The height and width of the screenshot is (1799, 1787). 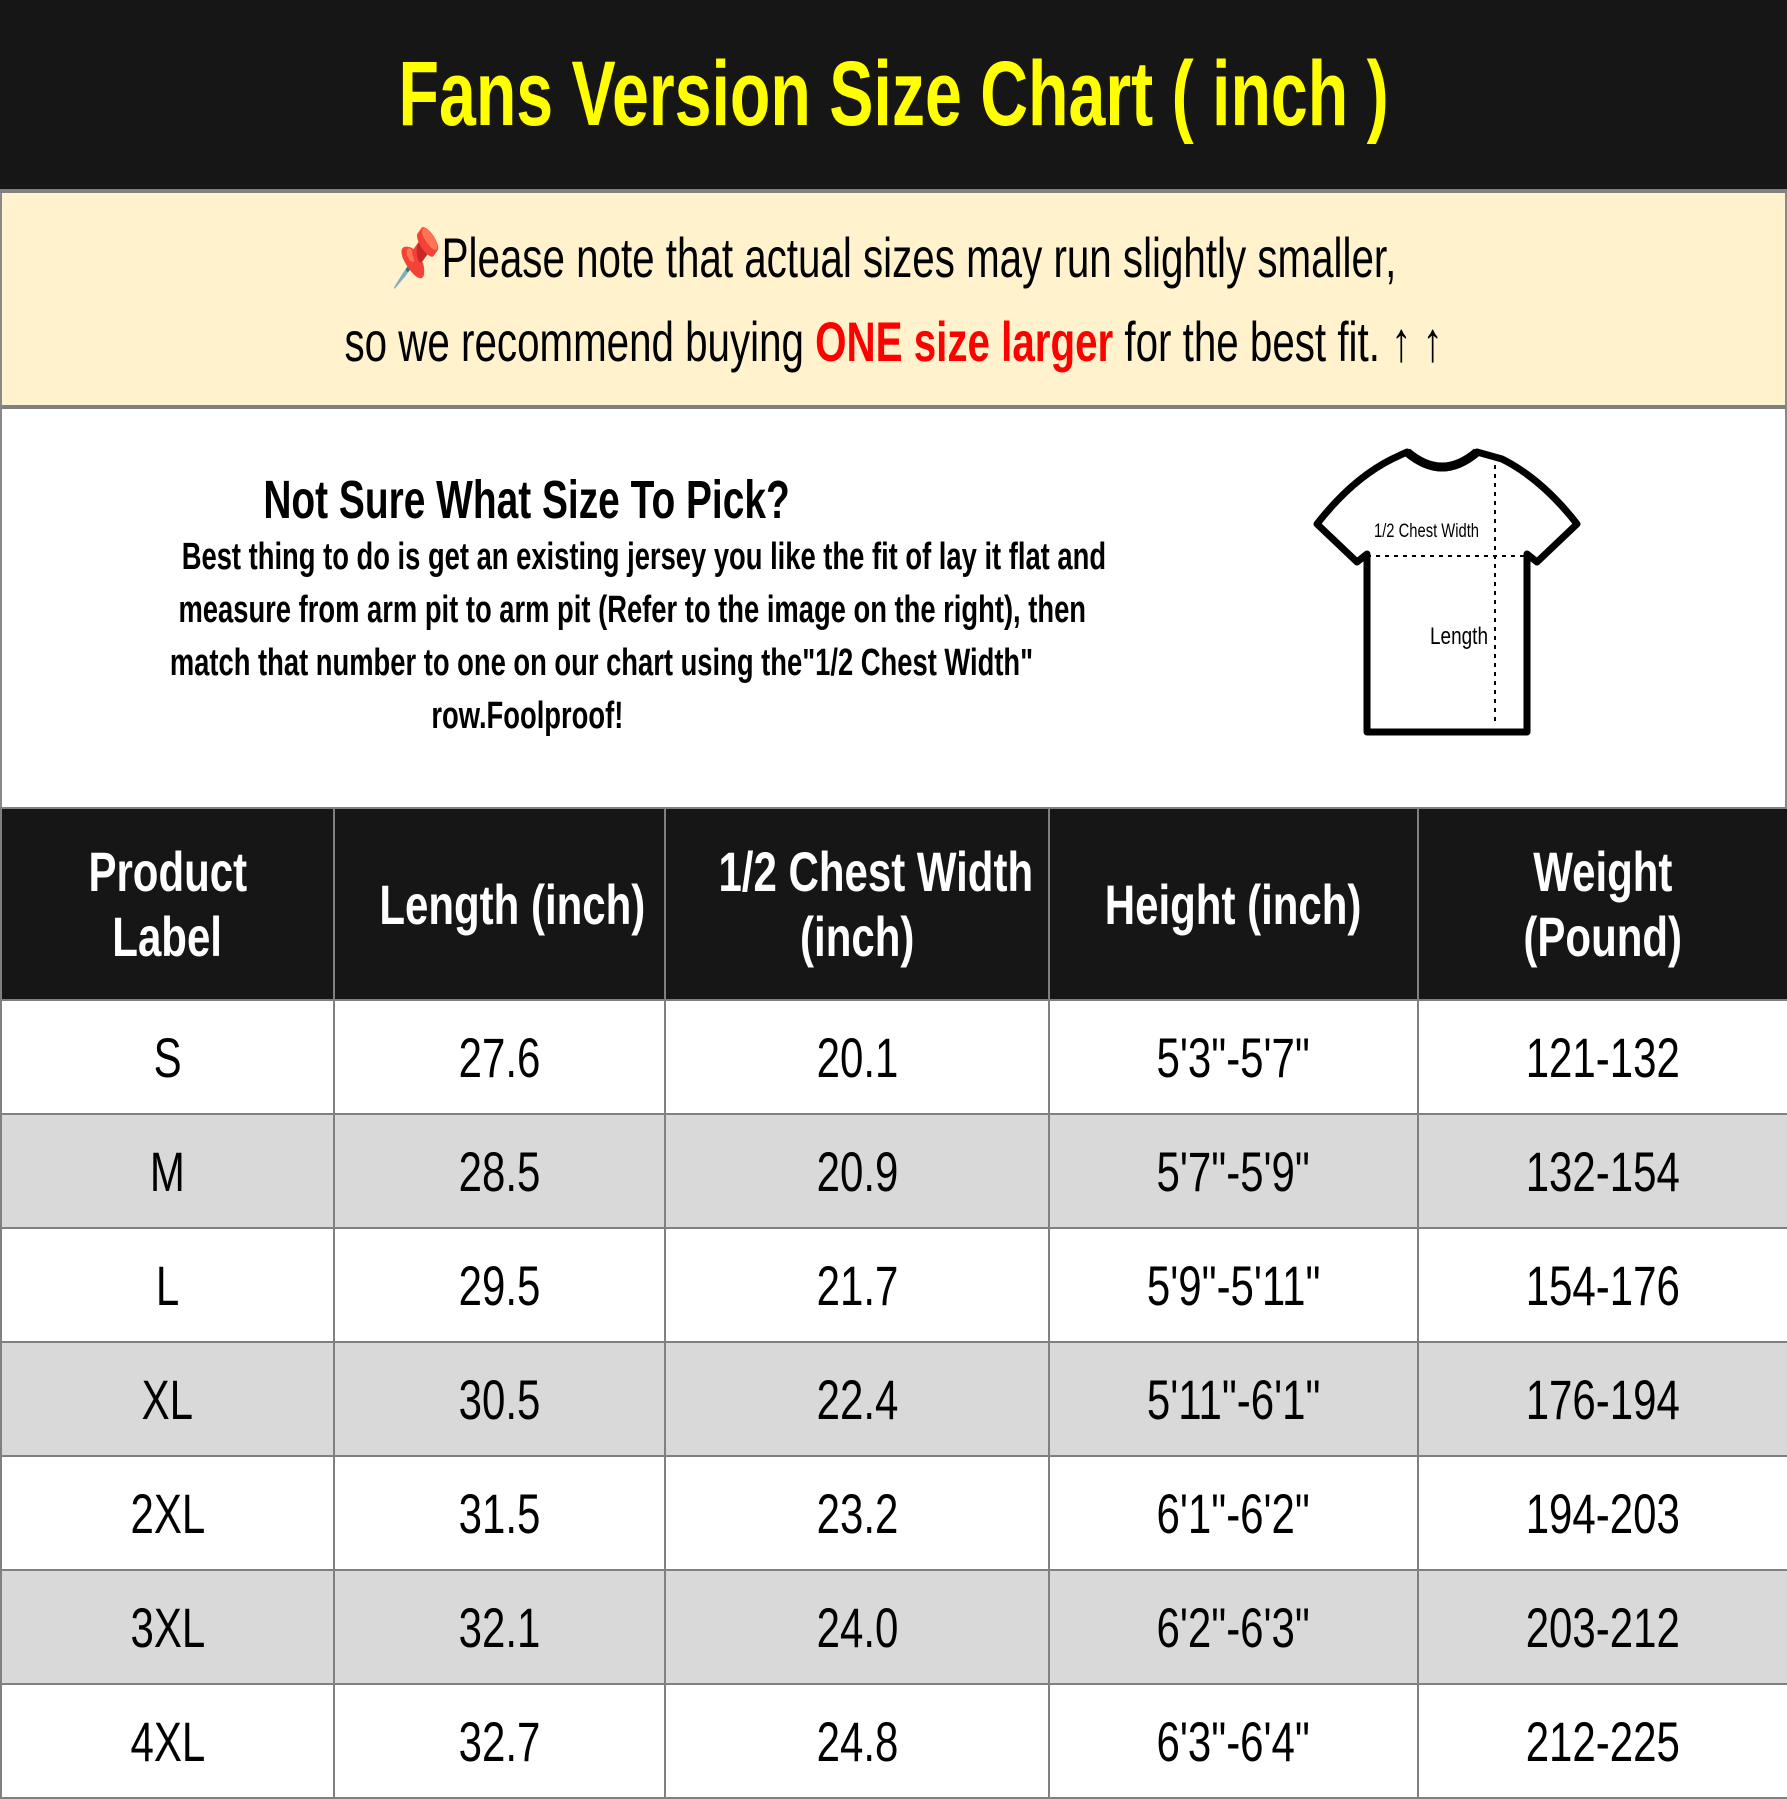 I want to click on table-cell: 176-194, so click(x=1602, y=1399).